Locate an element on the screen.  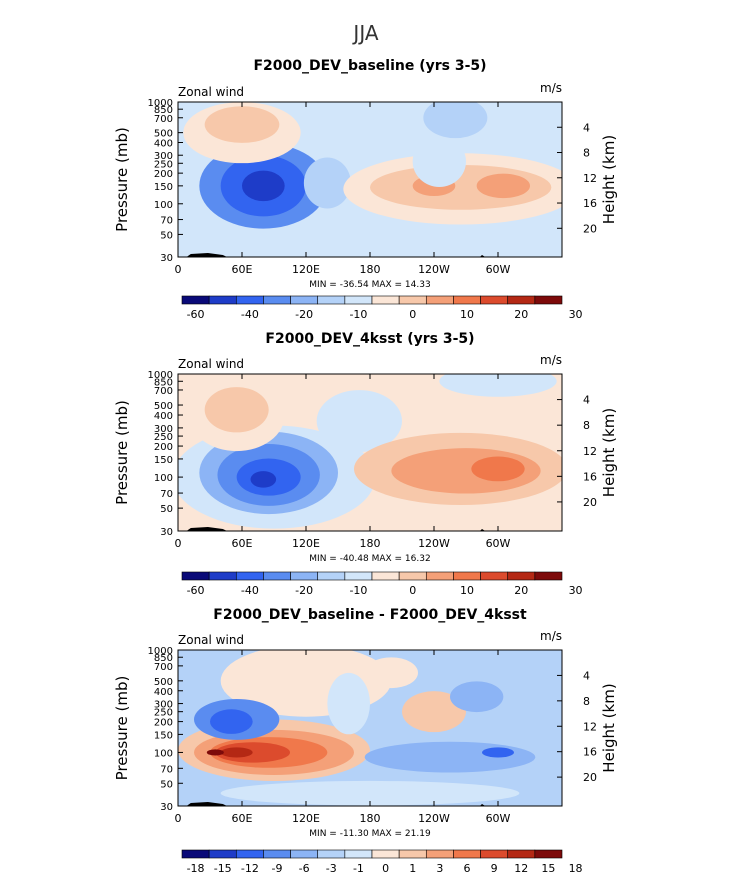
x-tick-label: 0 is located at coordinates (178, 543).